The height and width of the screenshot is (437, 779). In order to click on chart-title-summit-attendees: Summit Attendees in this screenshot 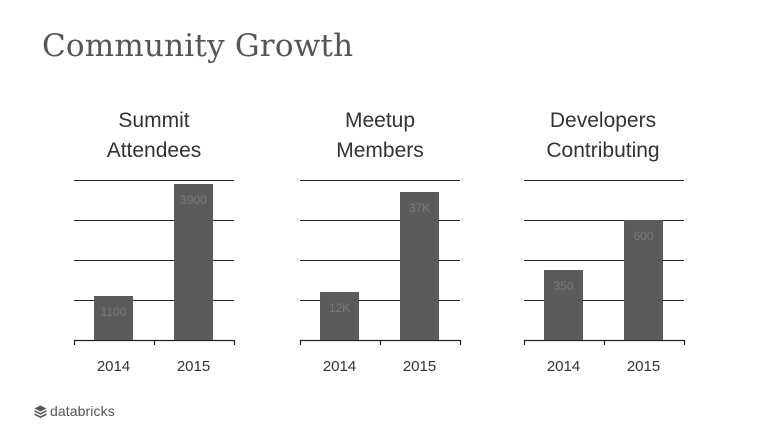, I will do `click(154, 136)`.